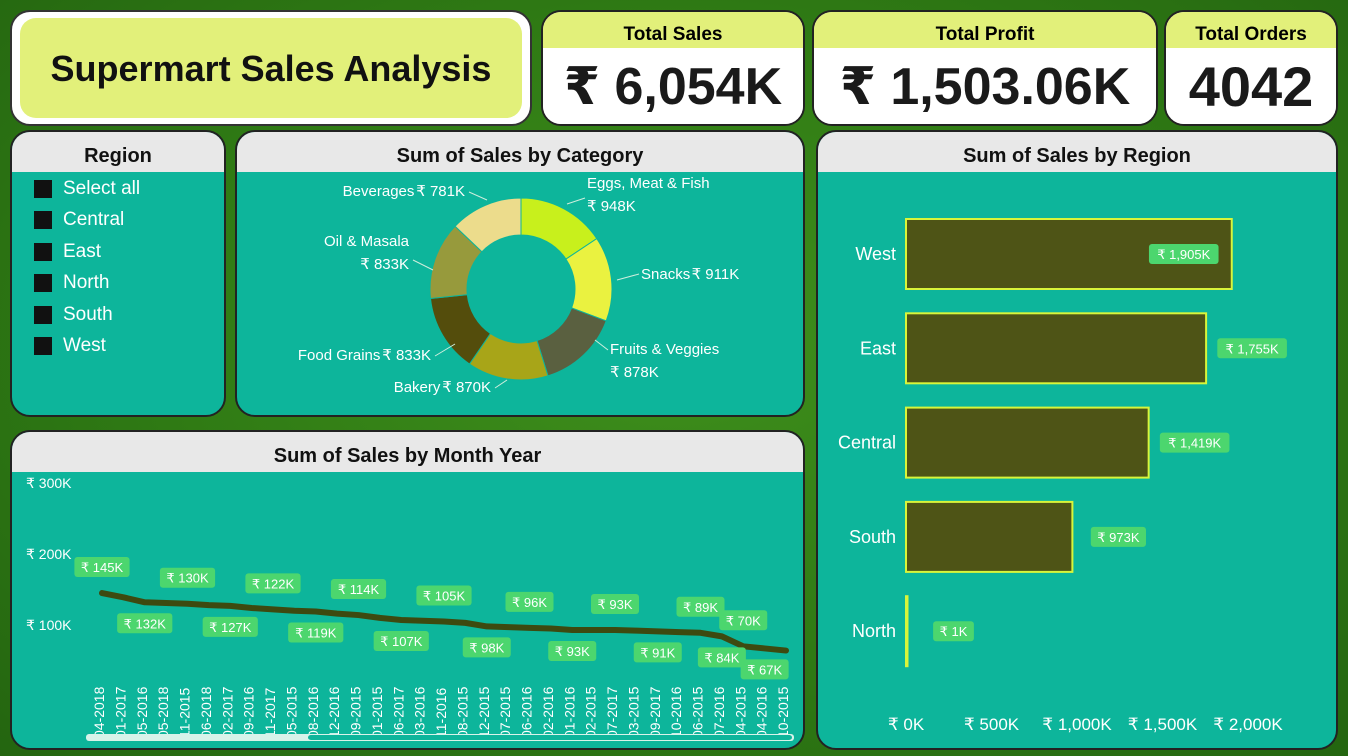  Describe the element at coordinates (249, 712) in the screenshot. I see `x-tick-label: 09-2016` at that location.